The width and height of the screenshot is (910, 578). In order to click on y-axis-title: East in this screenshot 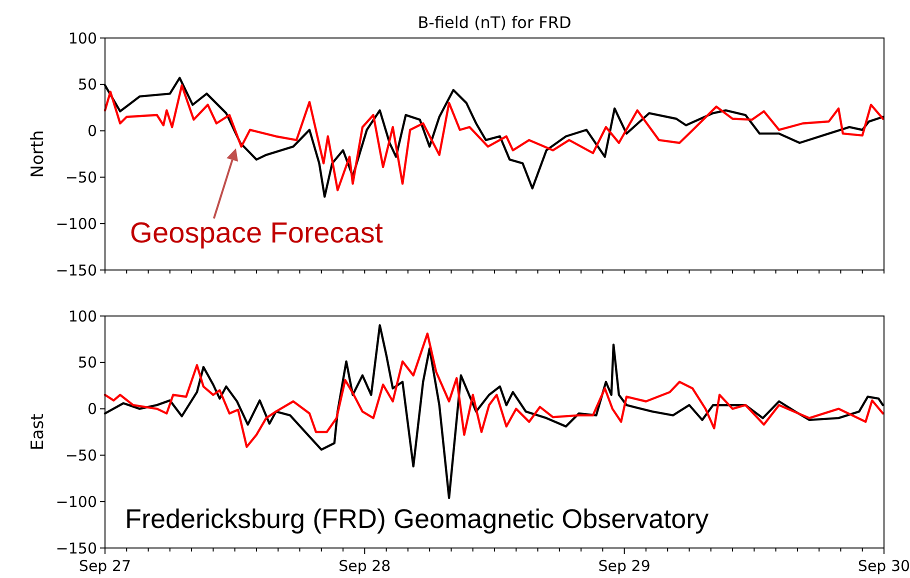, I will do `click(38, 431)`.